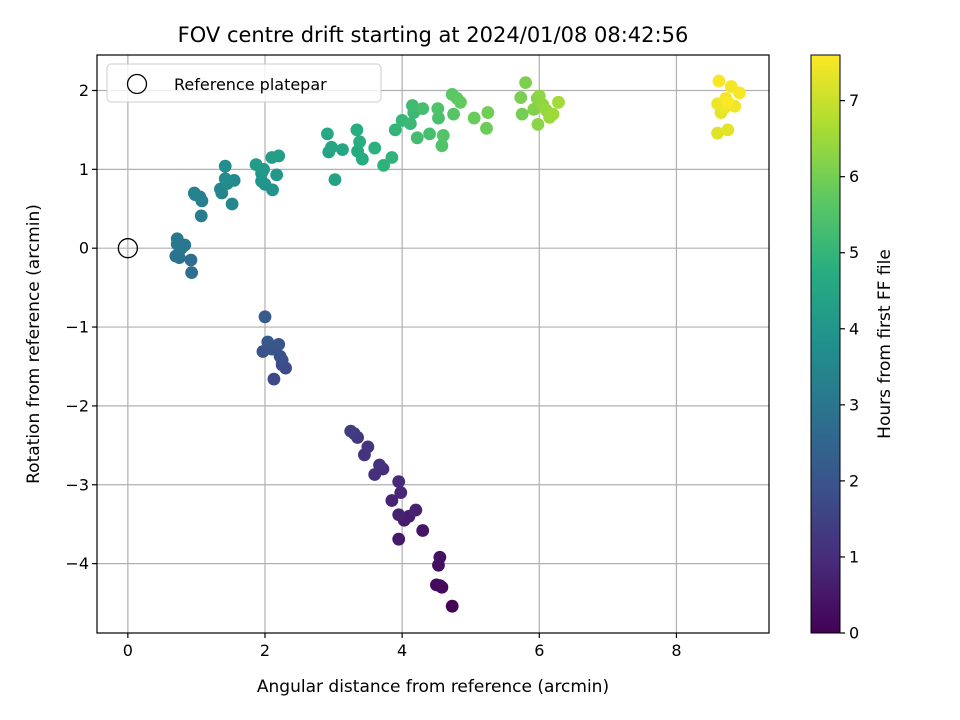 This screenshot has height=720, width=960. I want to click on x-tick-label: 2, so click(265, 650).